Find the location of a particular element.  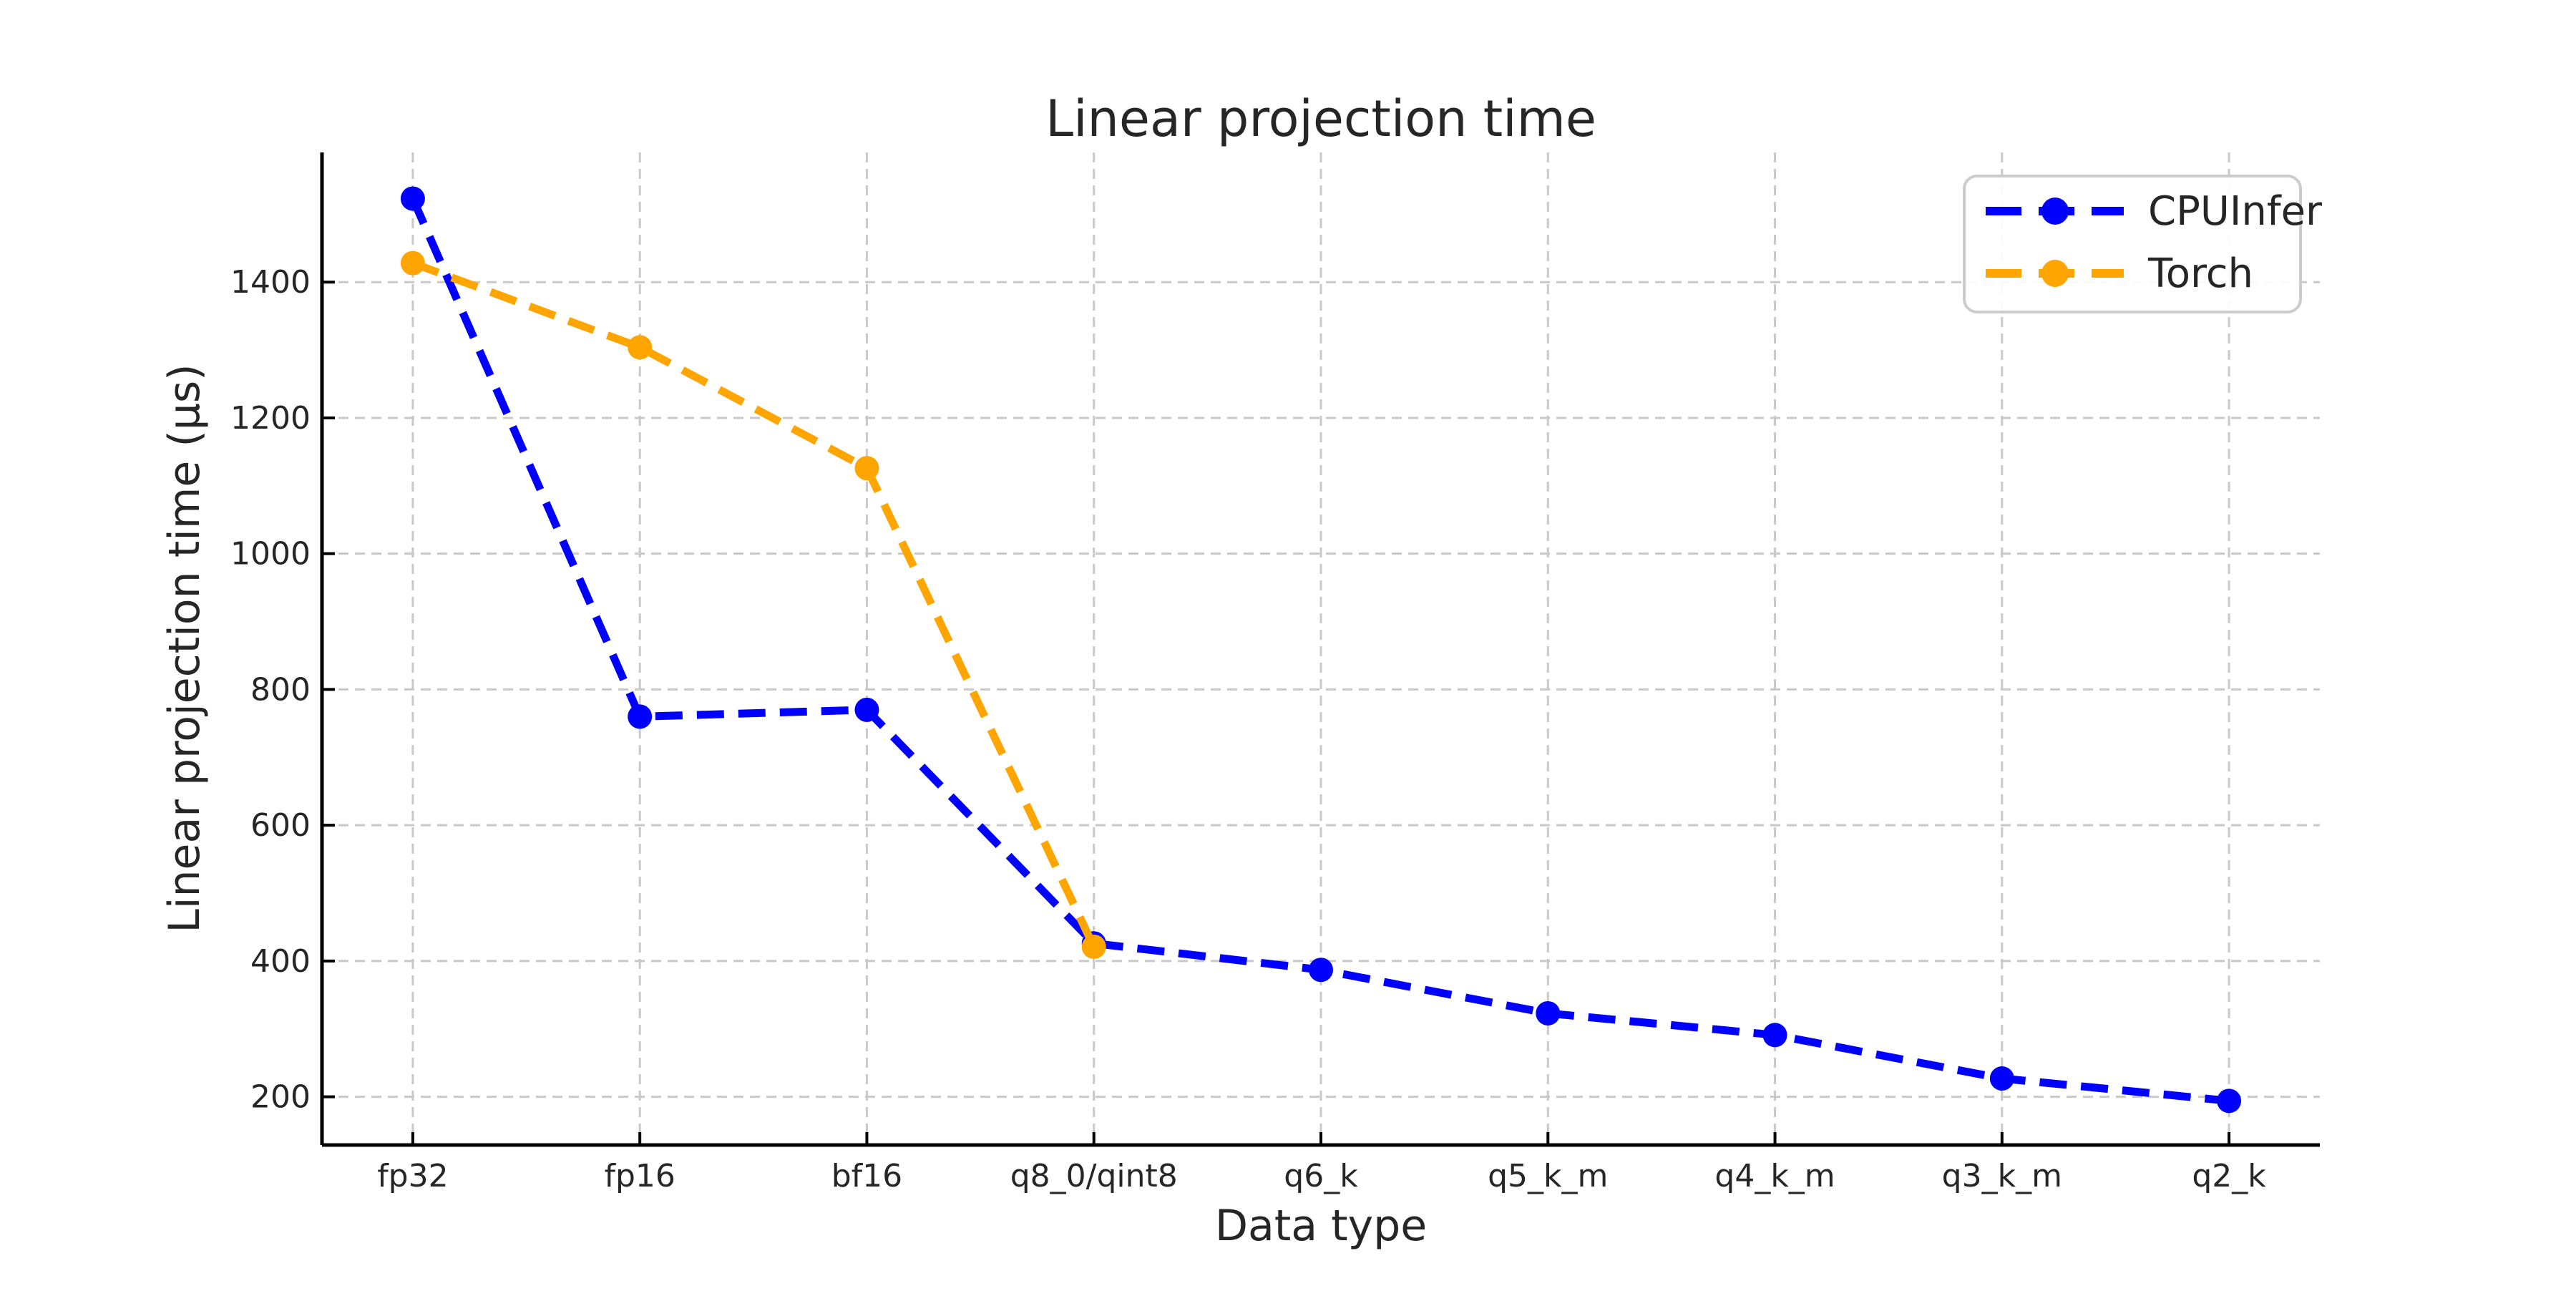

x-tick-label: bf16 is located at coordinates (866, 1176).